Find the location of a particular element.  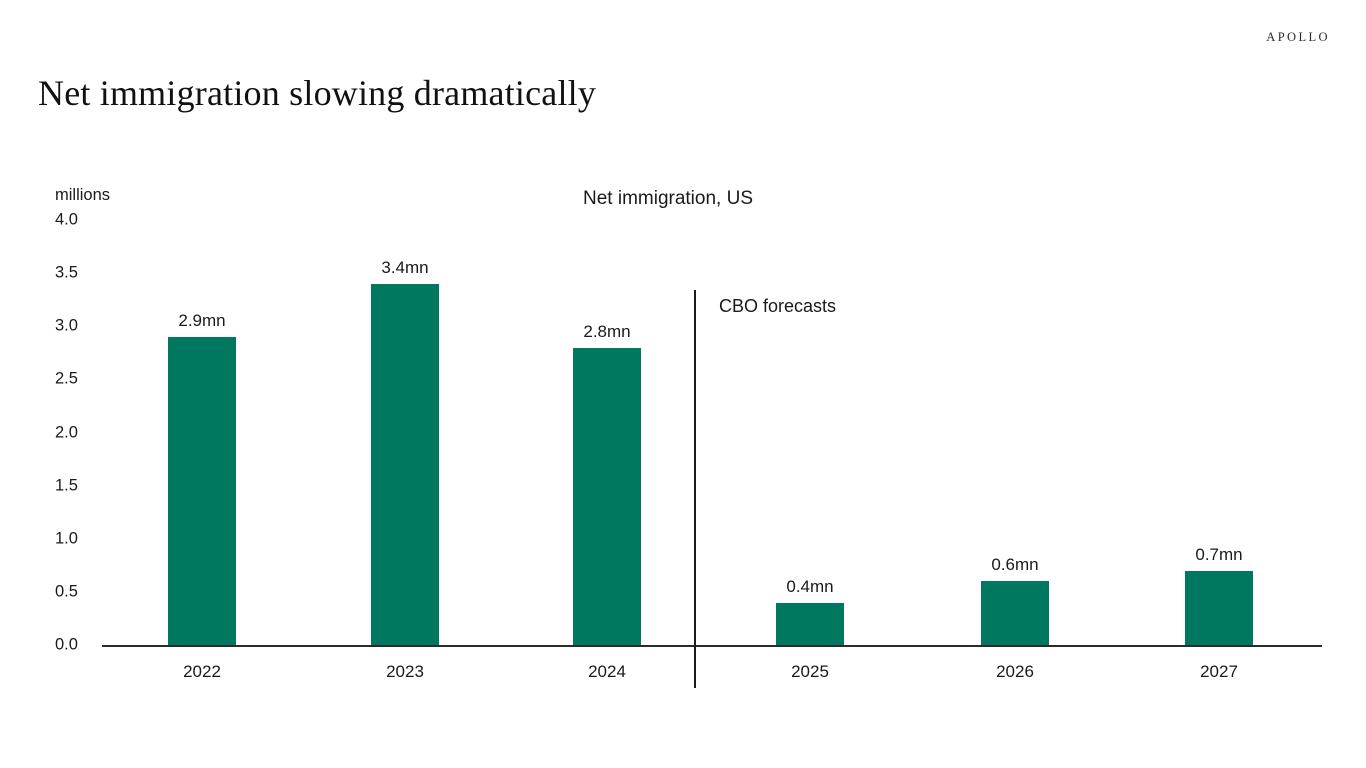

y-axis-tick-label: 3.0 is located at coordinates (66, 325).